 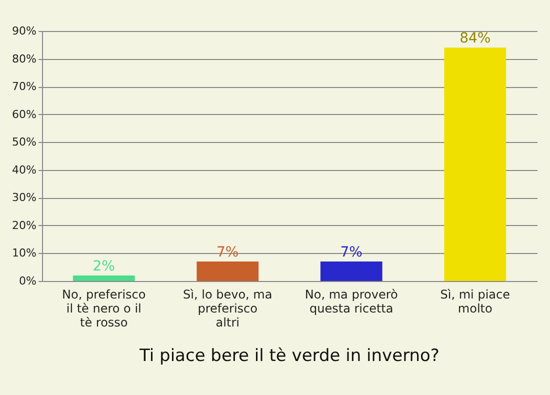 What do you see at coordinates (24, 31) in the screenshot?
I see `y-tick-label: 90%` at bounding box center [24, 31].